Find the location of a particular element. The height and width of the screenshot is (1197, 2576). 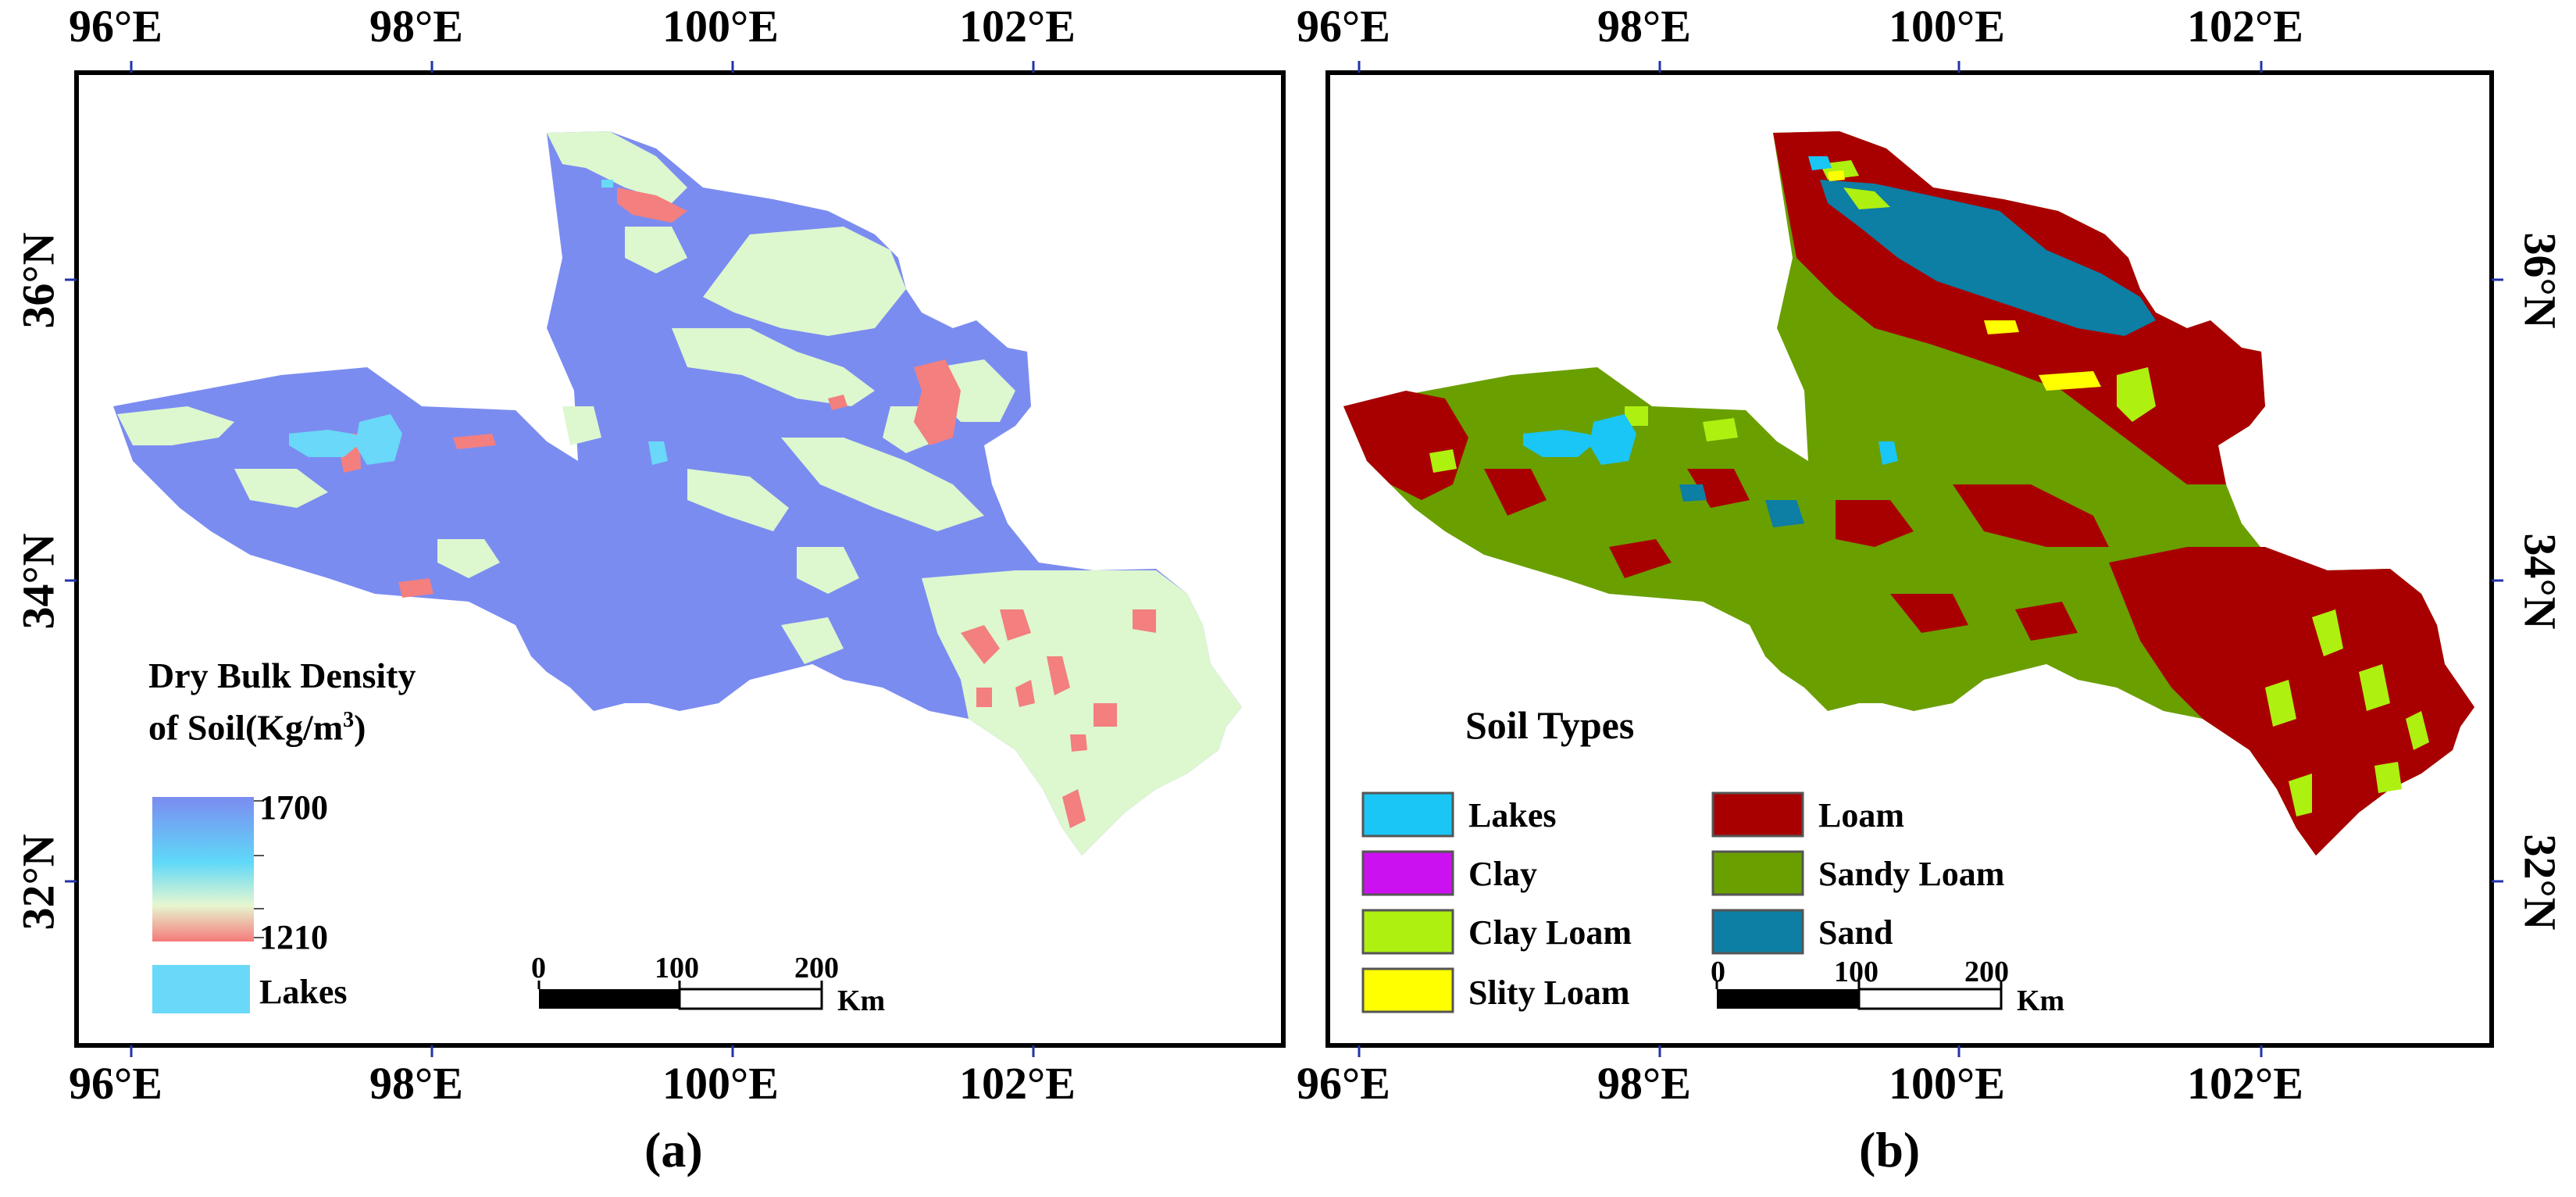

panel-b-lat-32: 32°N is located at coordinates (2540, 883).